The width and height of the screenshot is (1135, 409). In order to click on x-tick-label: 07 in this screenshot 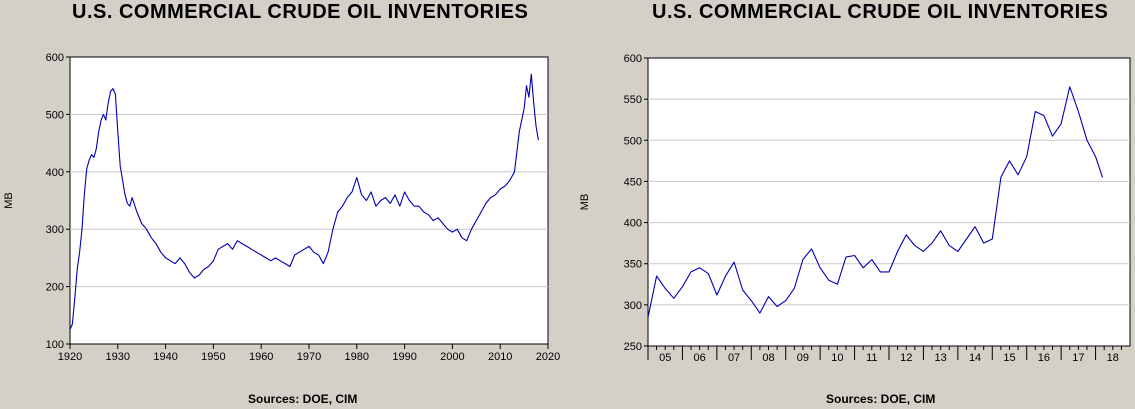, I will do `click(734, 358)`.